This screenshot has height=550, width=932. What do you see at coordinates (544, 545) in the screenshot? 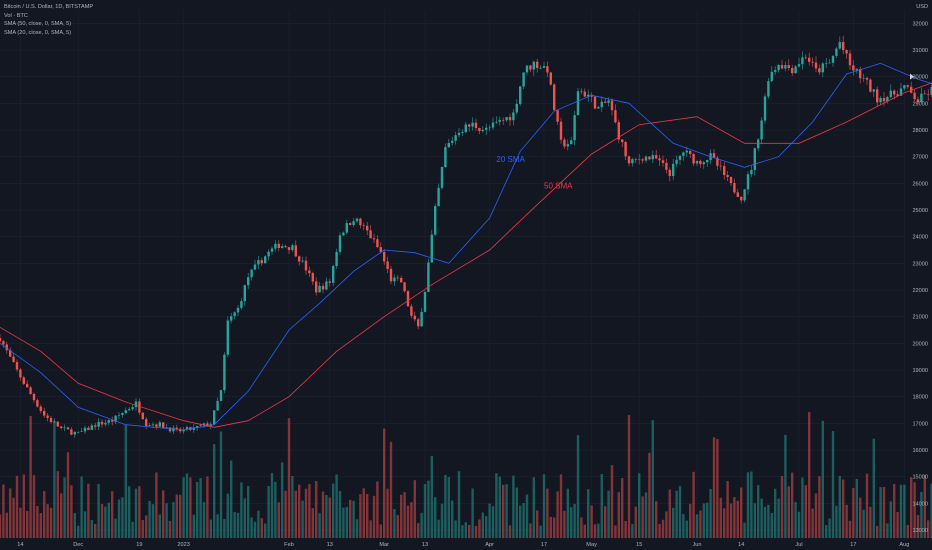
I see `x-tick-label: 17` at bounding box center [544, 545].